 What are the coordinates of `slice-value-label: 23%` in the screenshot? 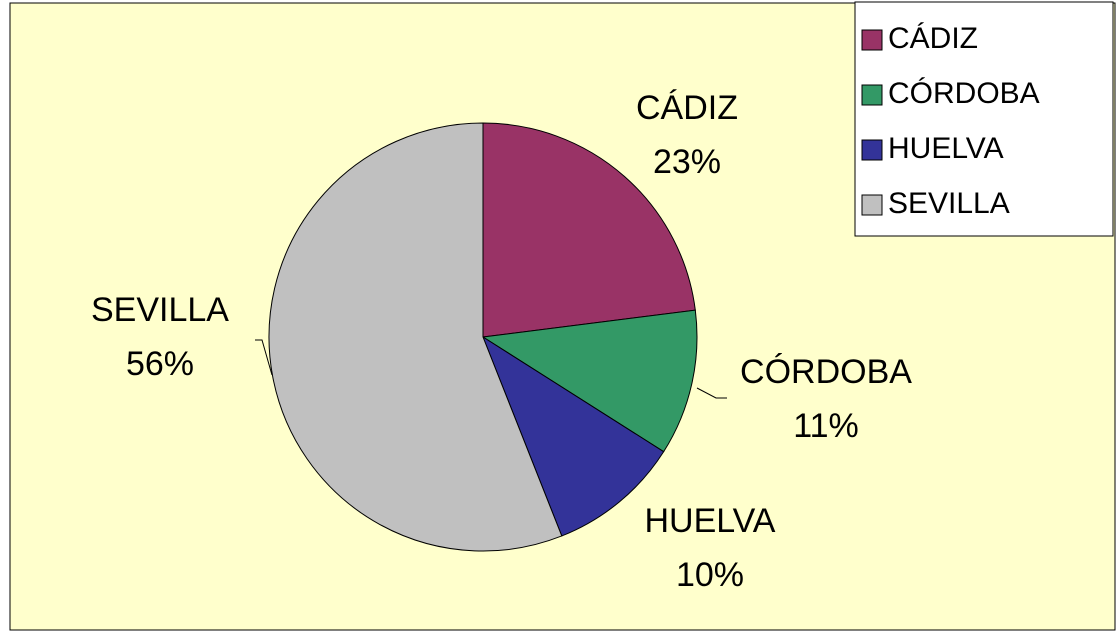 It's located at (687, 162).